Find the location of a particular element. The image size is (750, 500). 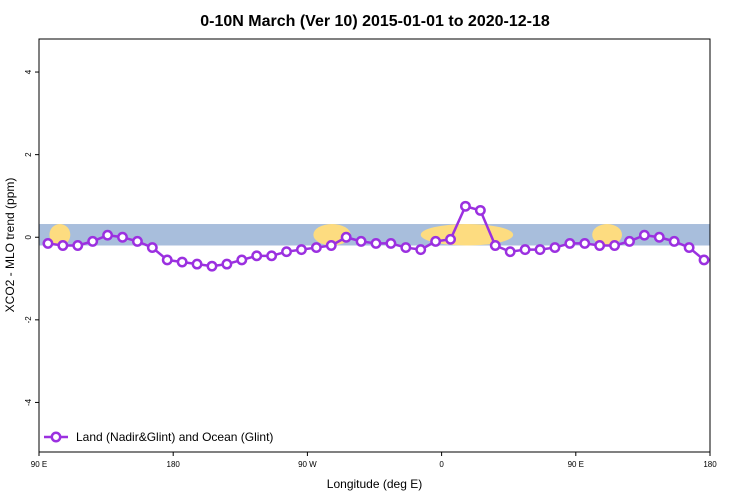

y-tick-label: 0 is located at coordinates (28, 236).